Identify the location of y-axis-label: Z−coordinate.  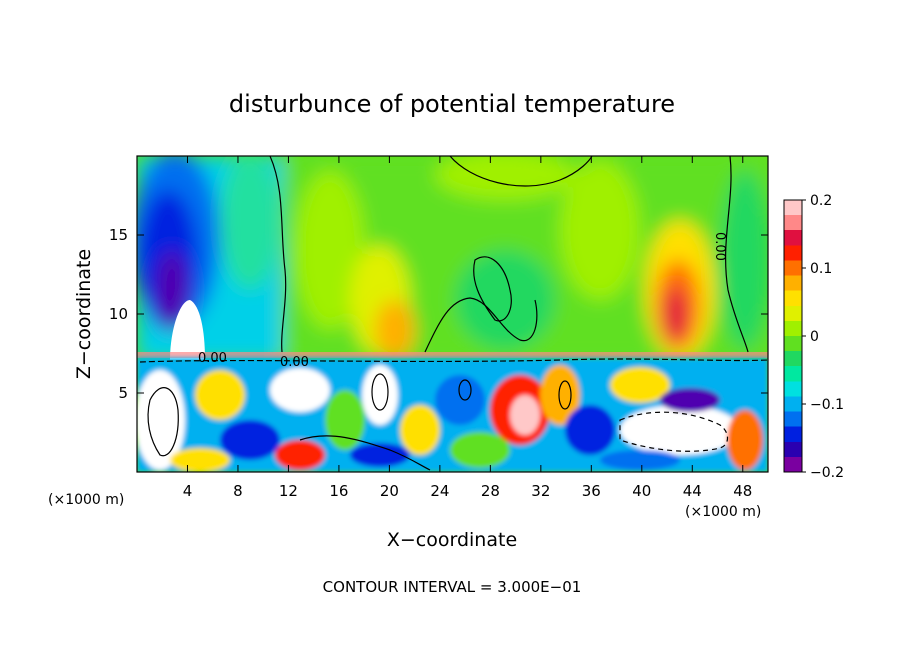
(84, 314).